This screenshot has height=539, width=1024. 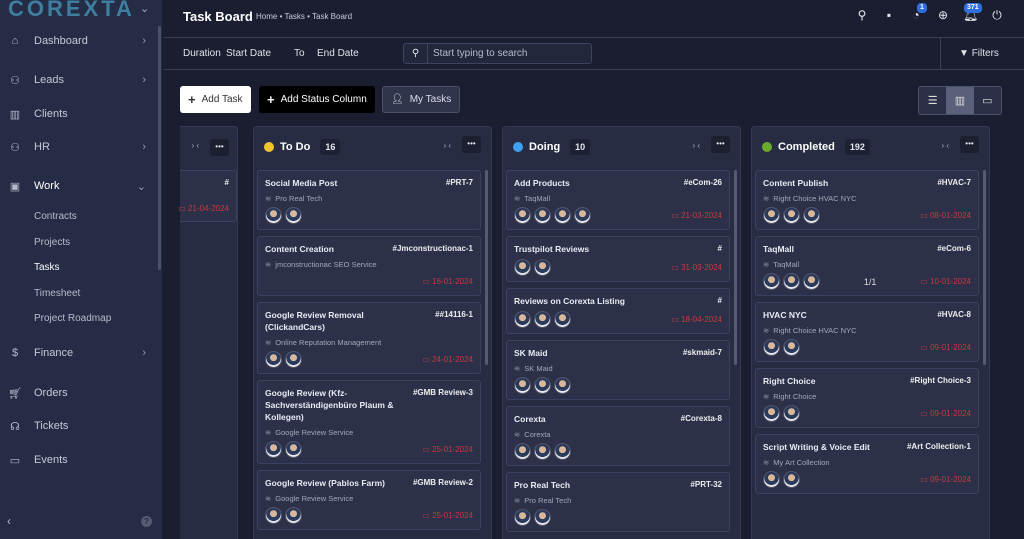 What do you see at coordinates (867, 266) in the screenshot?
I see `task-card: TaqMall #eCom-6 ≋ TaqMall 1/1 ▭ 10-01-2024` at bounding box center [867, 266].